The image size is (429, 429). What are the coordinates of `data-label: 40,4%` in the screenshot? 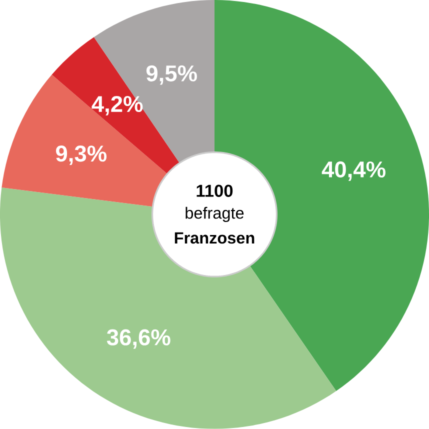 It's located at (354, 171).